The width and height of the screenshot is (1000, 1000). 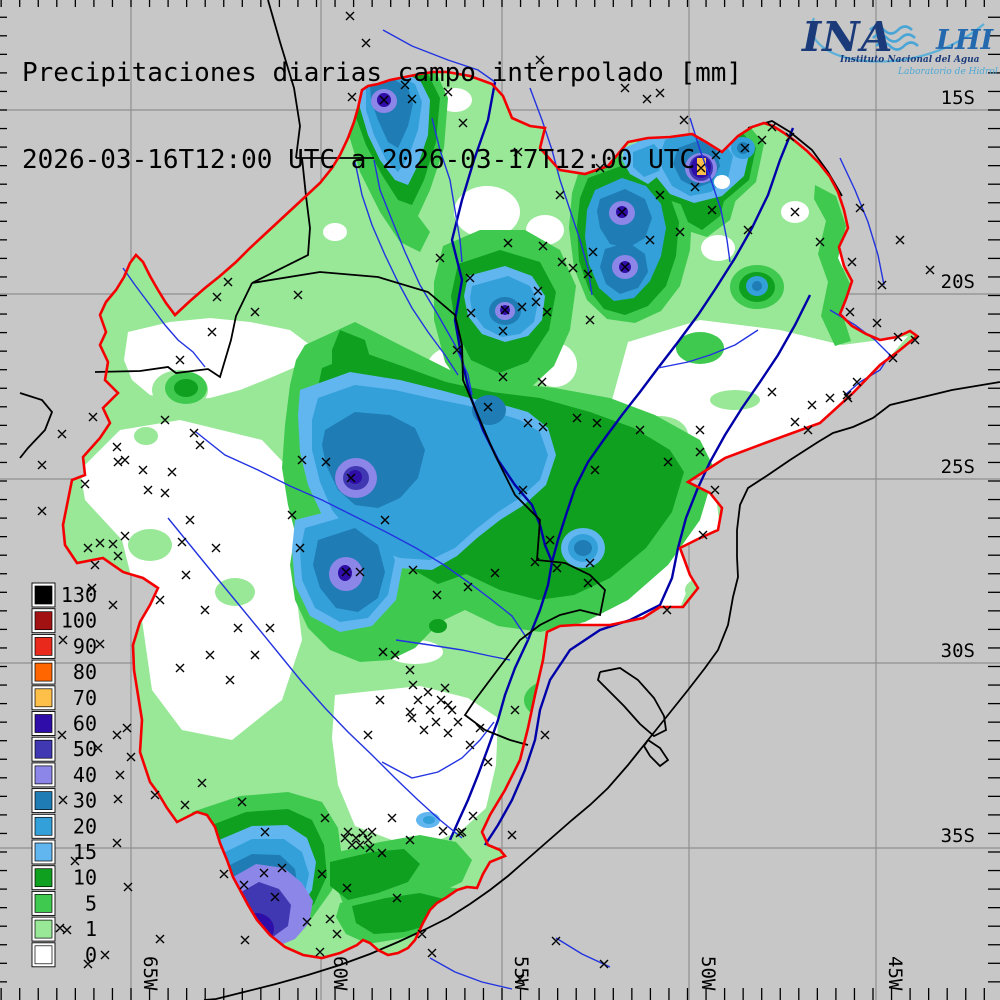 I want to click on legend-value: 5, so click(x=91, y=903).